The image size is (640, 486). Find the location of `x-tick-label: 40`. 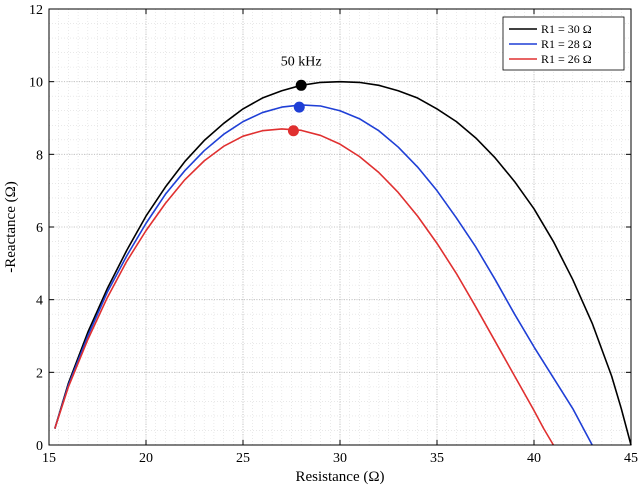

x-tick-label: 40 is located at coordinates (534, 458).